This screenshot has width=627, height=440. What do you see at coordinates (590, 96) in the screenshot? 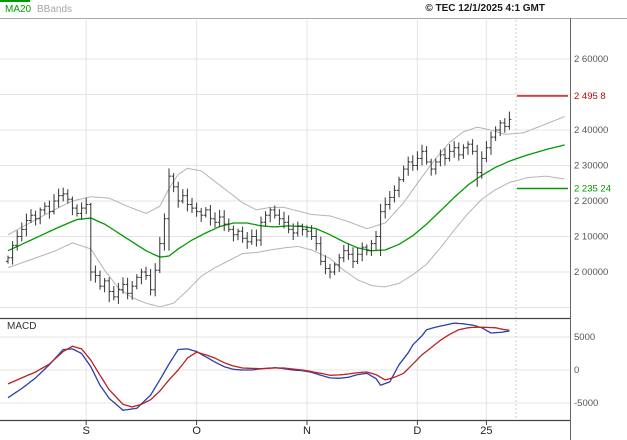
I see `resistance-price-label: 2 495 8` at bounding box center [590, 96].